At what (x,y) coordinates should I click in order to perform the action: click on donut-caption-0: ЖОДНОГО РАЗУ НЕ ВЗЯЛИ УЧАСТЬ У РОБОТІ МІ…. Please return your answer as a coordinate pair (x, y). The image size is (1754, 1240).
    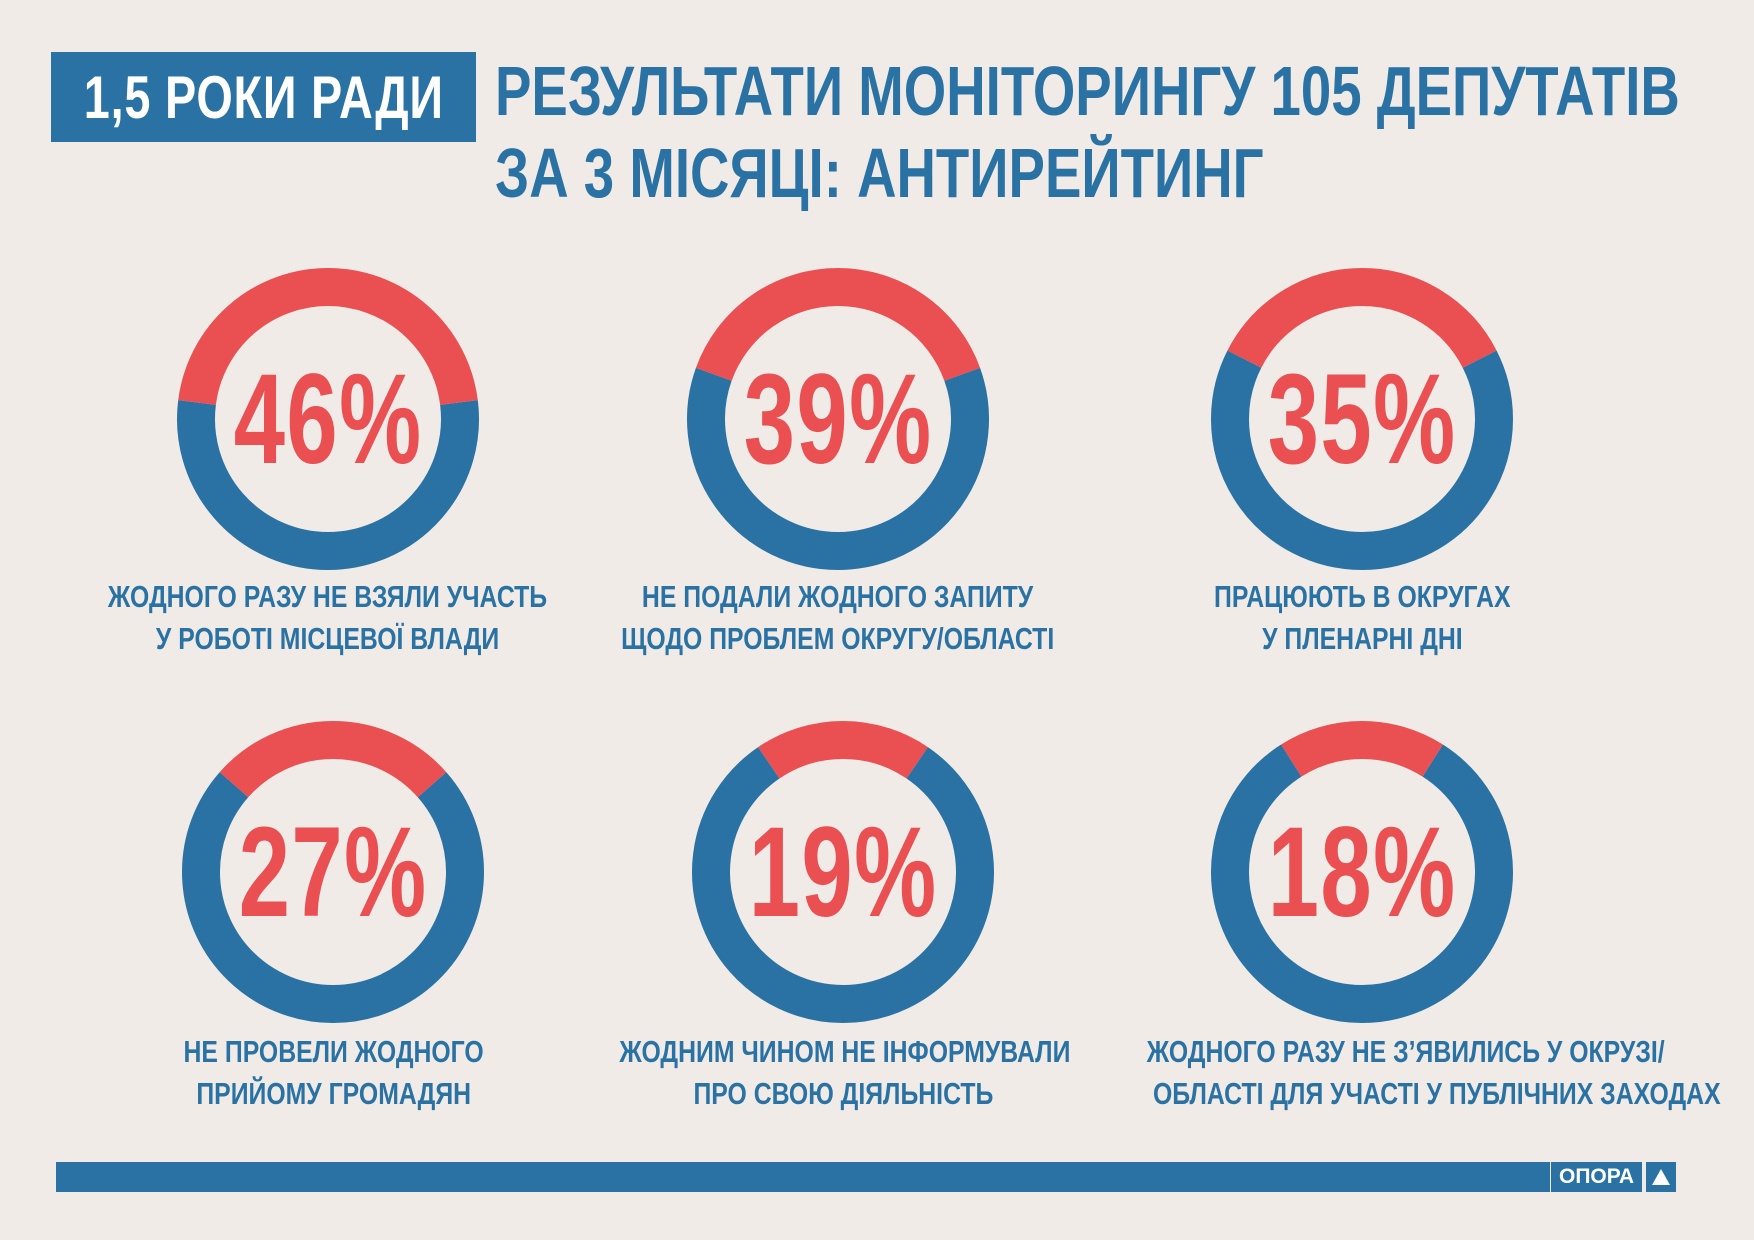
    Looking at the image, I should click on (328, 618).